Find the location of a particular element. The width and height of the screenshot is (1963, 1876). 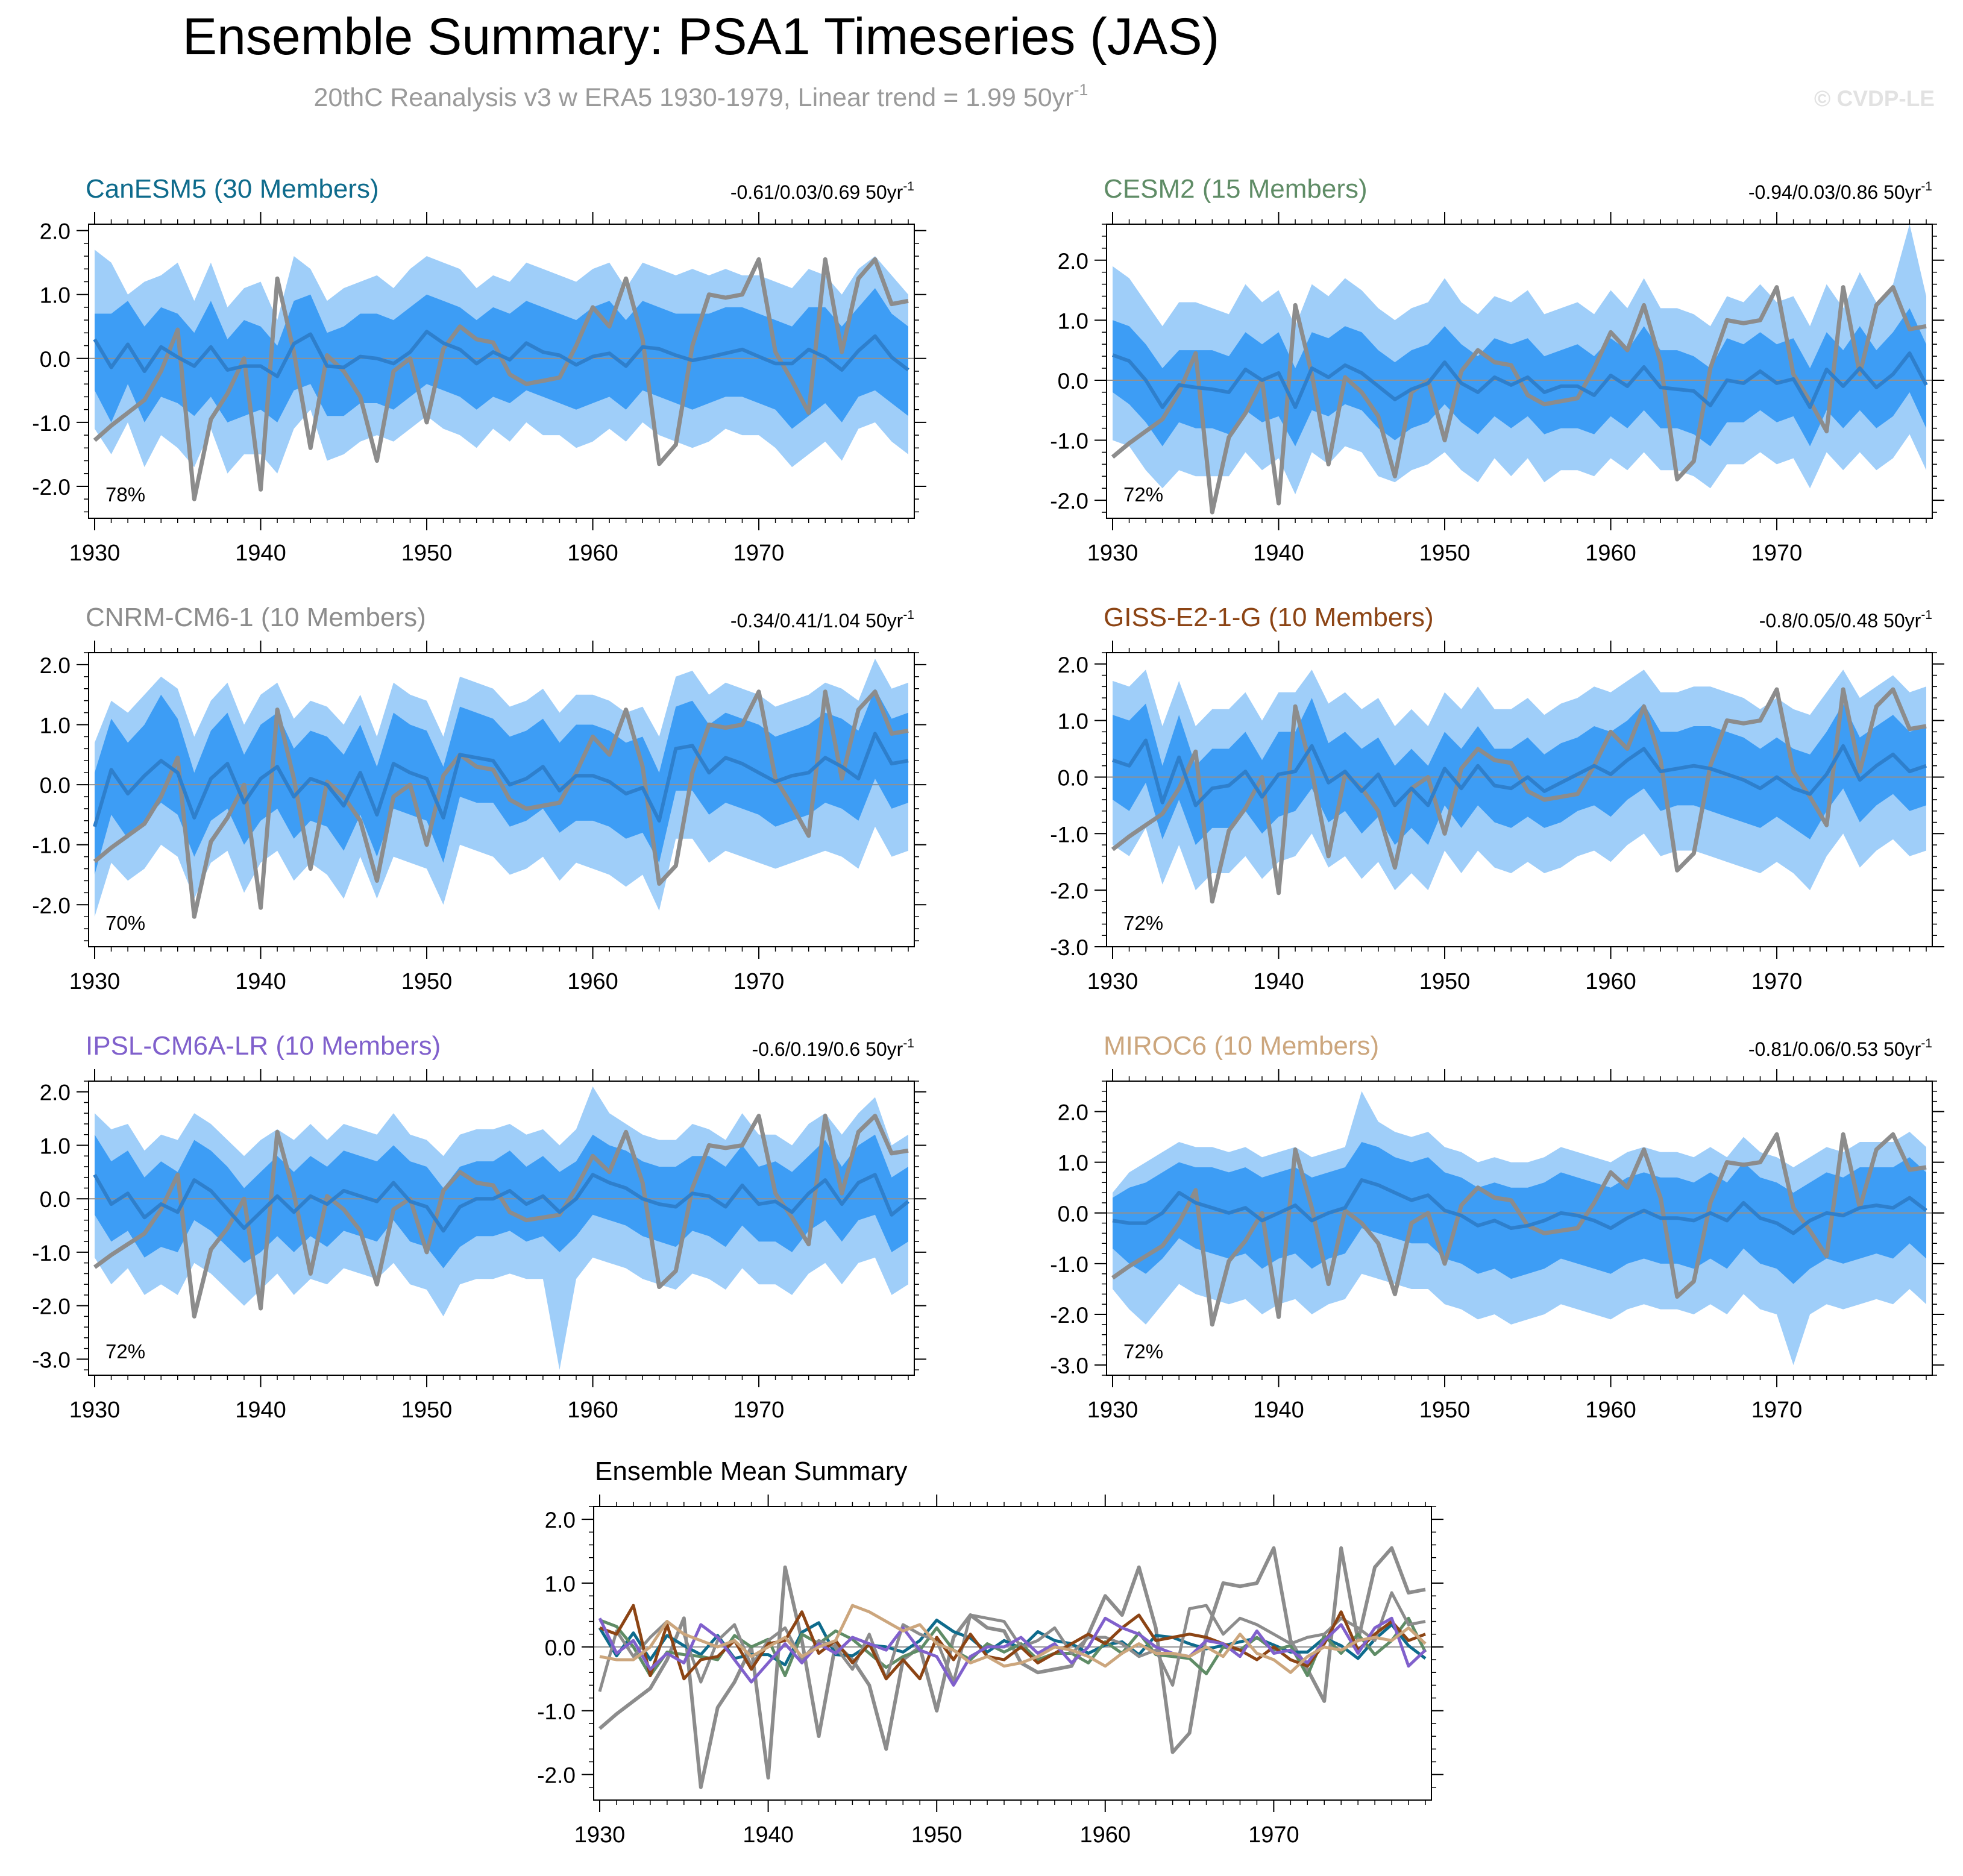

panel-title: CNRM-CM6-1 (10 Members) is located at coordinates (256, 617).